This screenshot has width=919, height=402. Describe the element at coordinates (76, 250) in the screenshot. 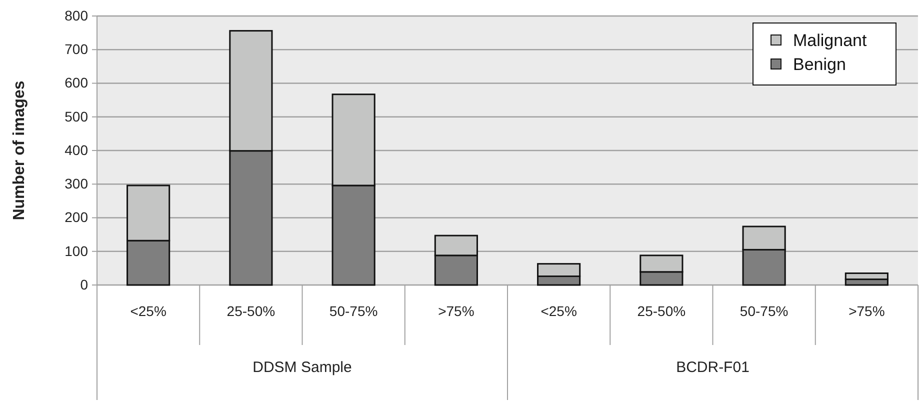

I see `y-tick-label: 100` at that location.